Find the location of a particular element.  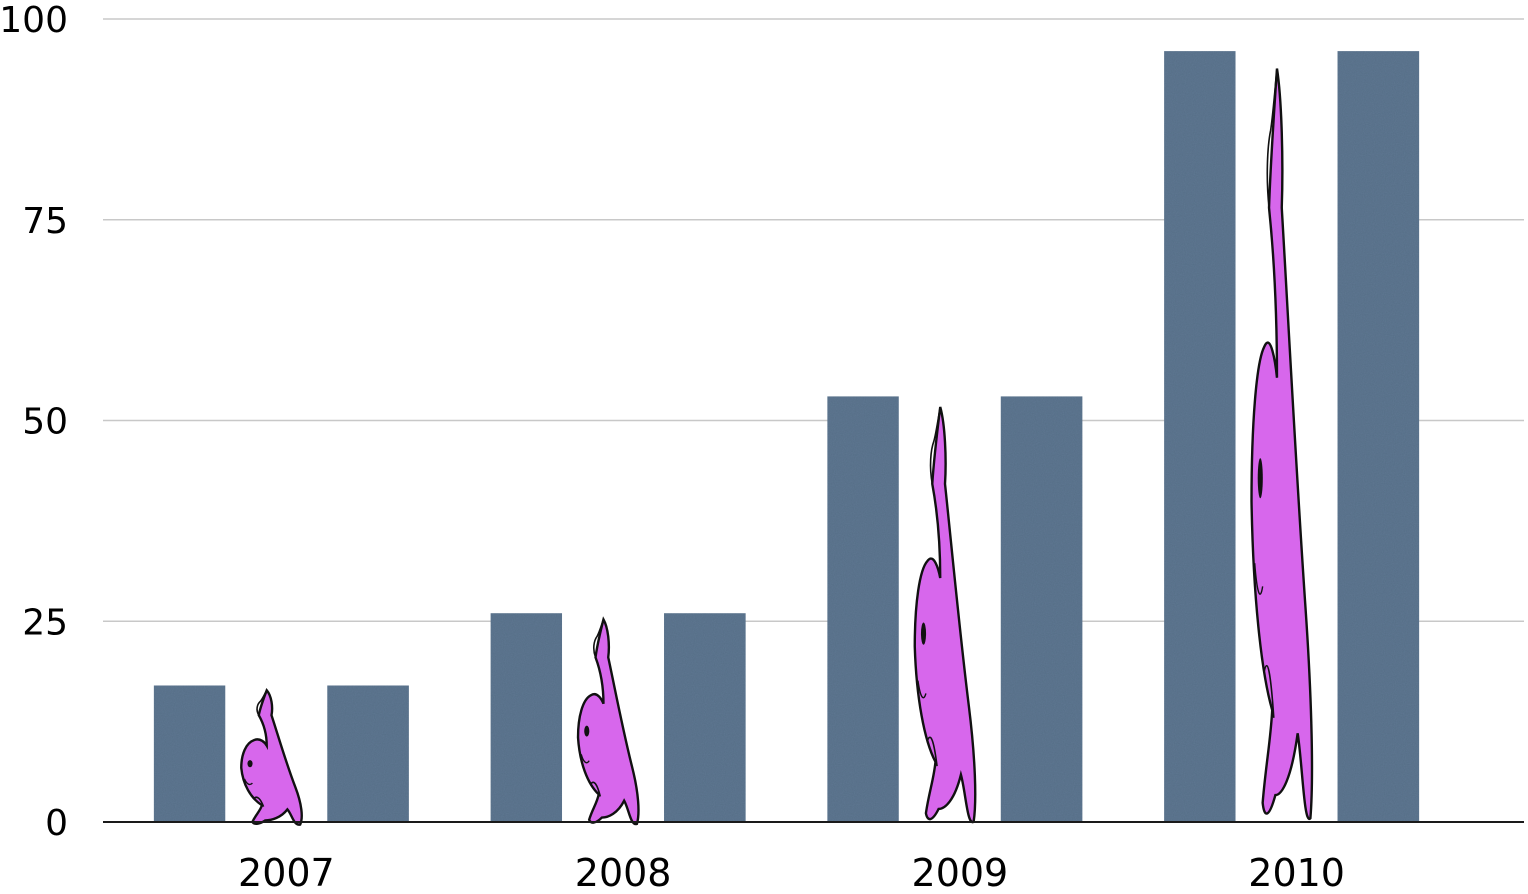

bar-2010 is located at coordinates (1292, 431).